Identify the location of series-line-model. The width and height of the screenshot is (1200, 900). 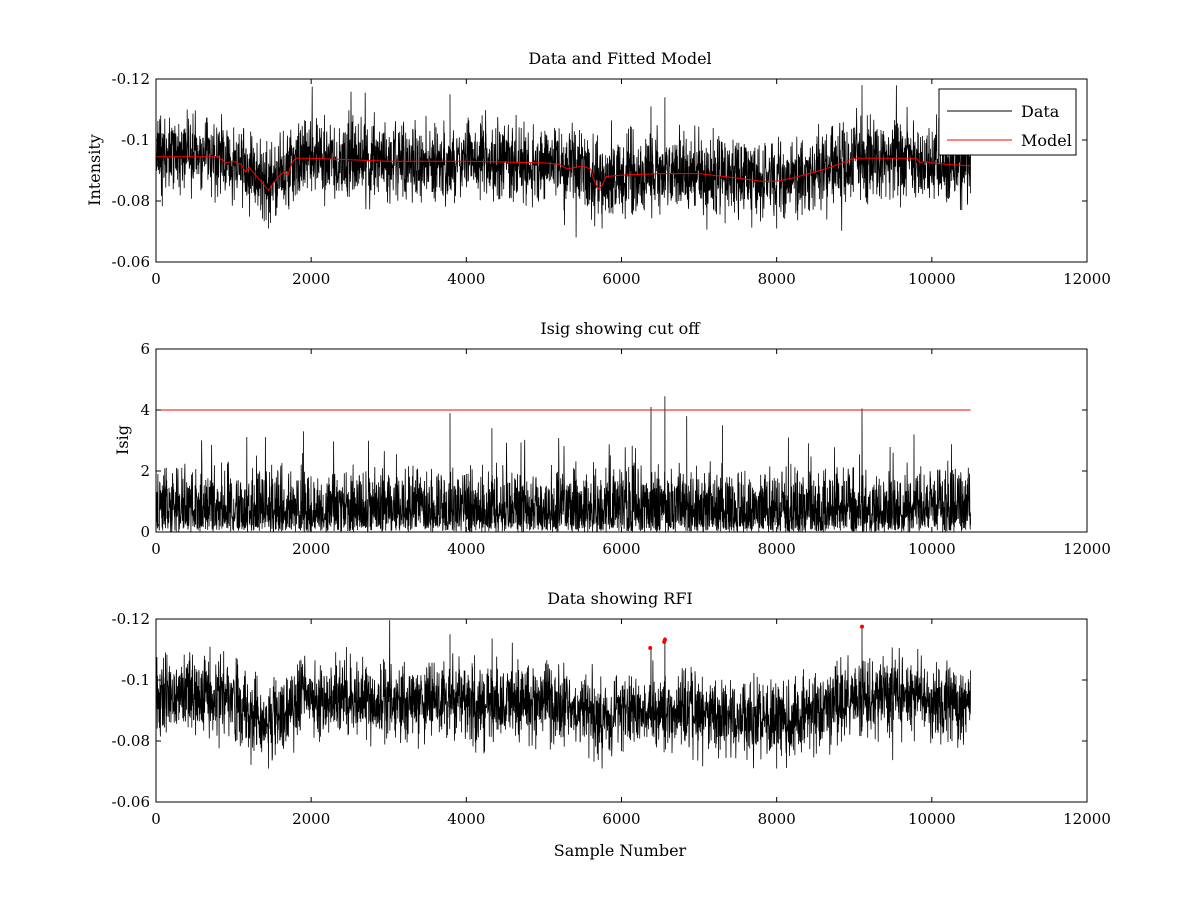
(563, 174).